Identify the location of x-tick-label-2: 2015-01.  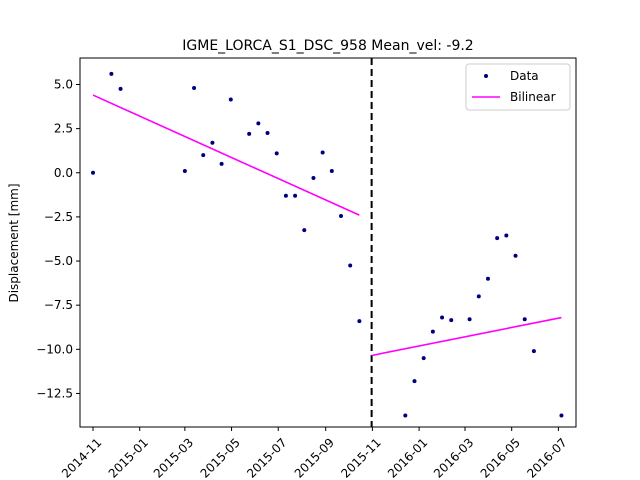
(128, 457).